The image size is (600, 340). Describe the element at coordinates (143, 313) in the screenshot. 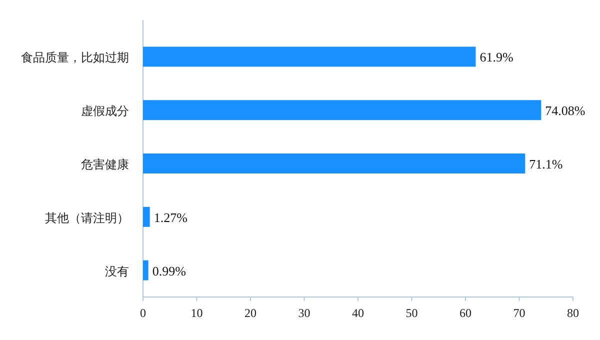

I see `x-tick-label: 0` at that location.